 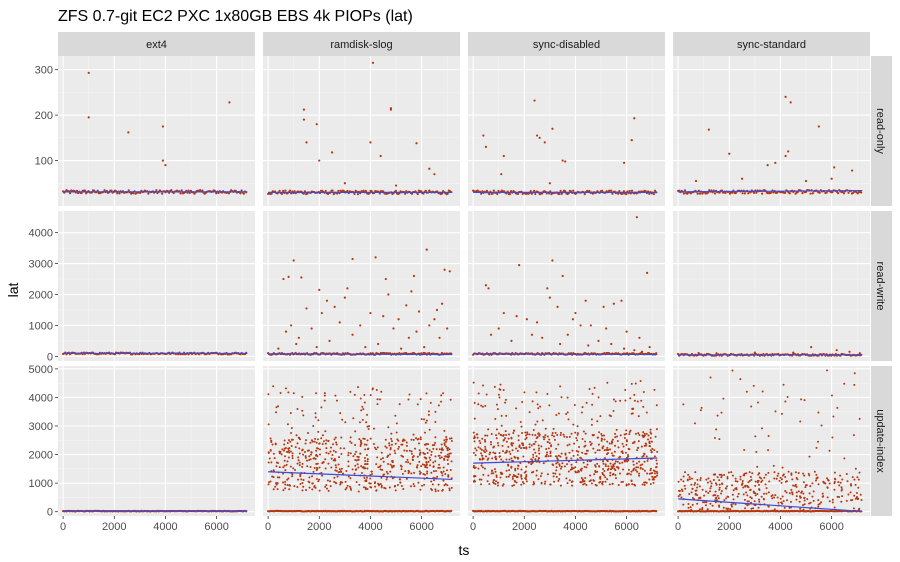 What do you see at coordinates (268, 527) in the screenshot?
I see `x-tick-label: 0` at bounding box center [268, 527].